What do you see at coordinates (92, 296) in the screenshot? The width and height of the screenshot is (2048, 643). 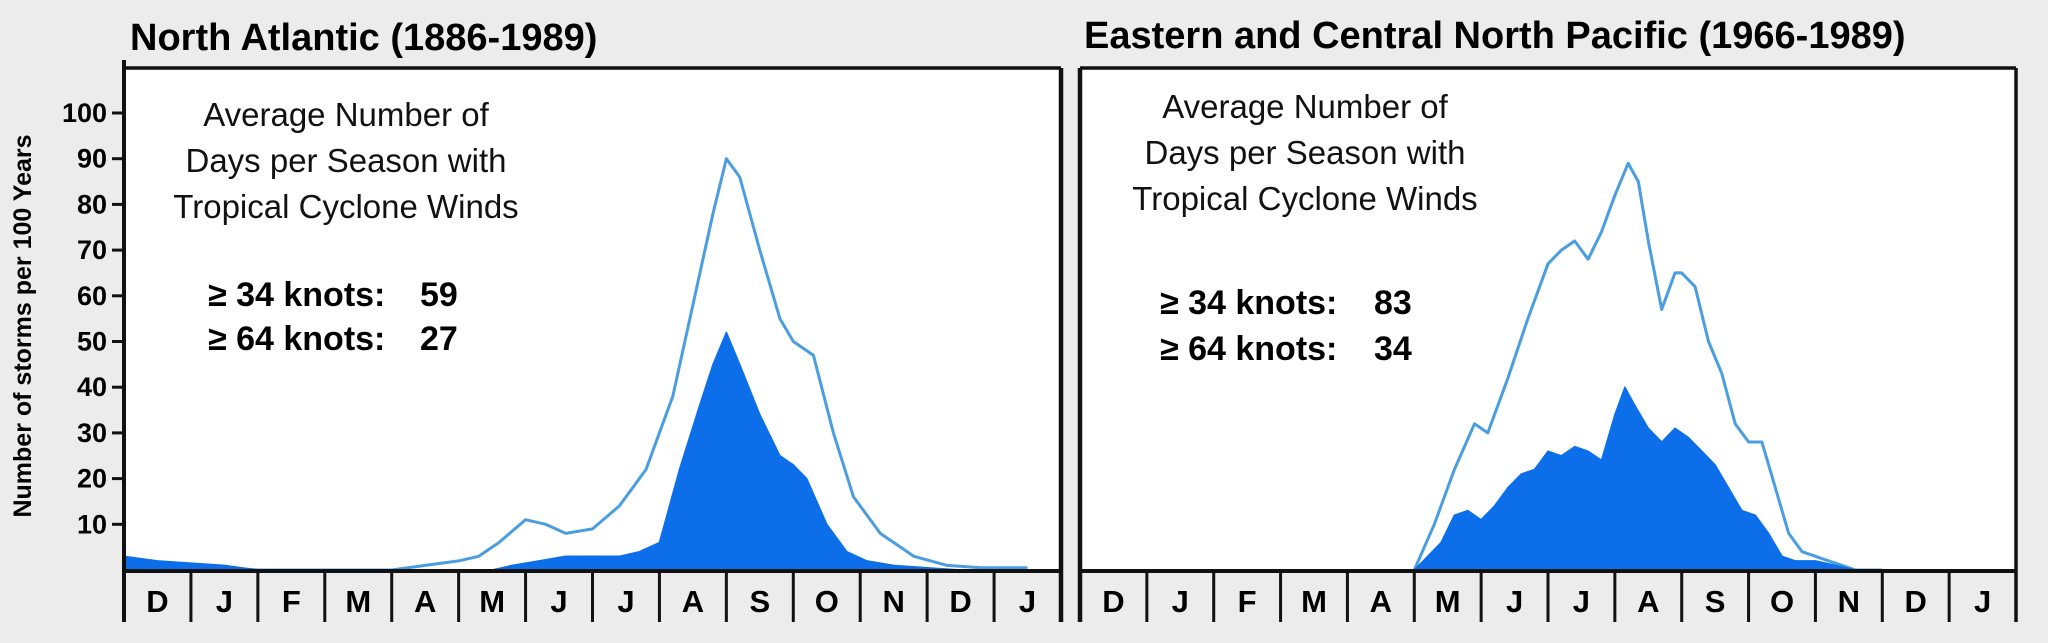 I see `y-tick-label: 60` at bounding box center [92, 296].